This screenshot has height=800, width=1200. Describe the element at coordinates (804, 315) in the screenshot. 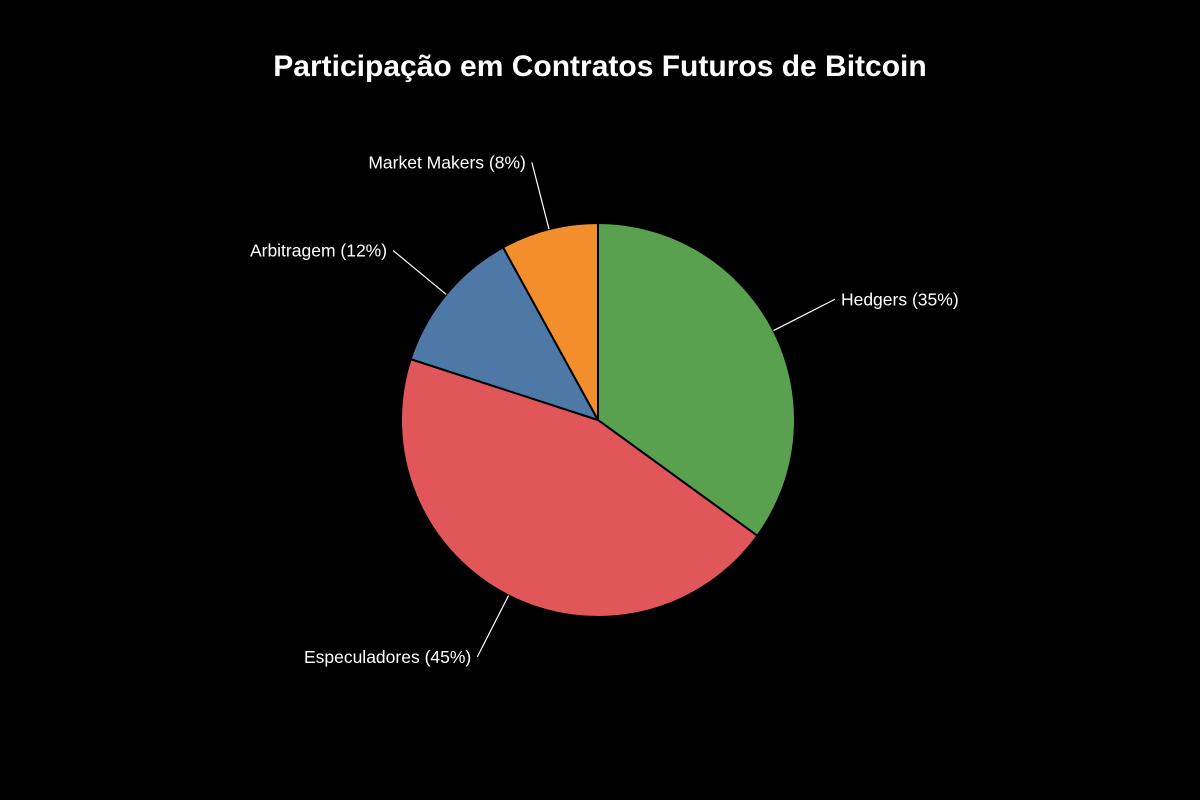

I see `leader-line-hedgers` at that location.